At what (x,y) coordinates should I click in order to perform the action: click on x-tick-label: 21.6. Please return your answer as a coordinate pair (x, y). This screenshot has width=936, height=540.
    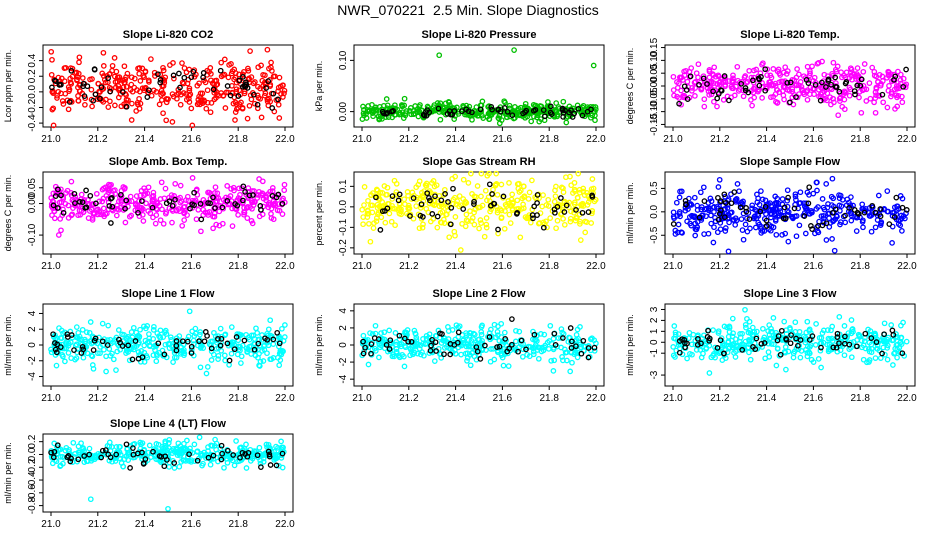
    Looking at the image, I should click on (192, 398).